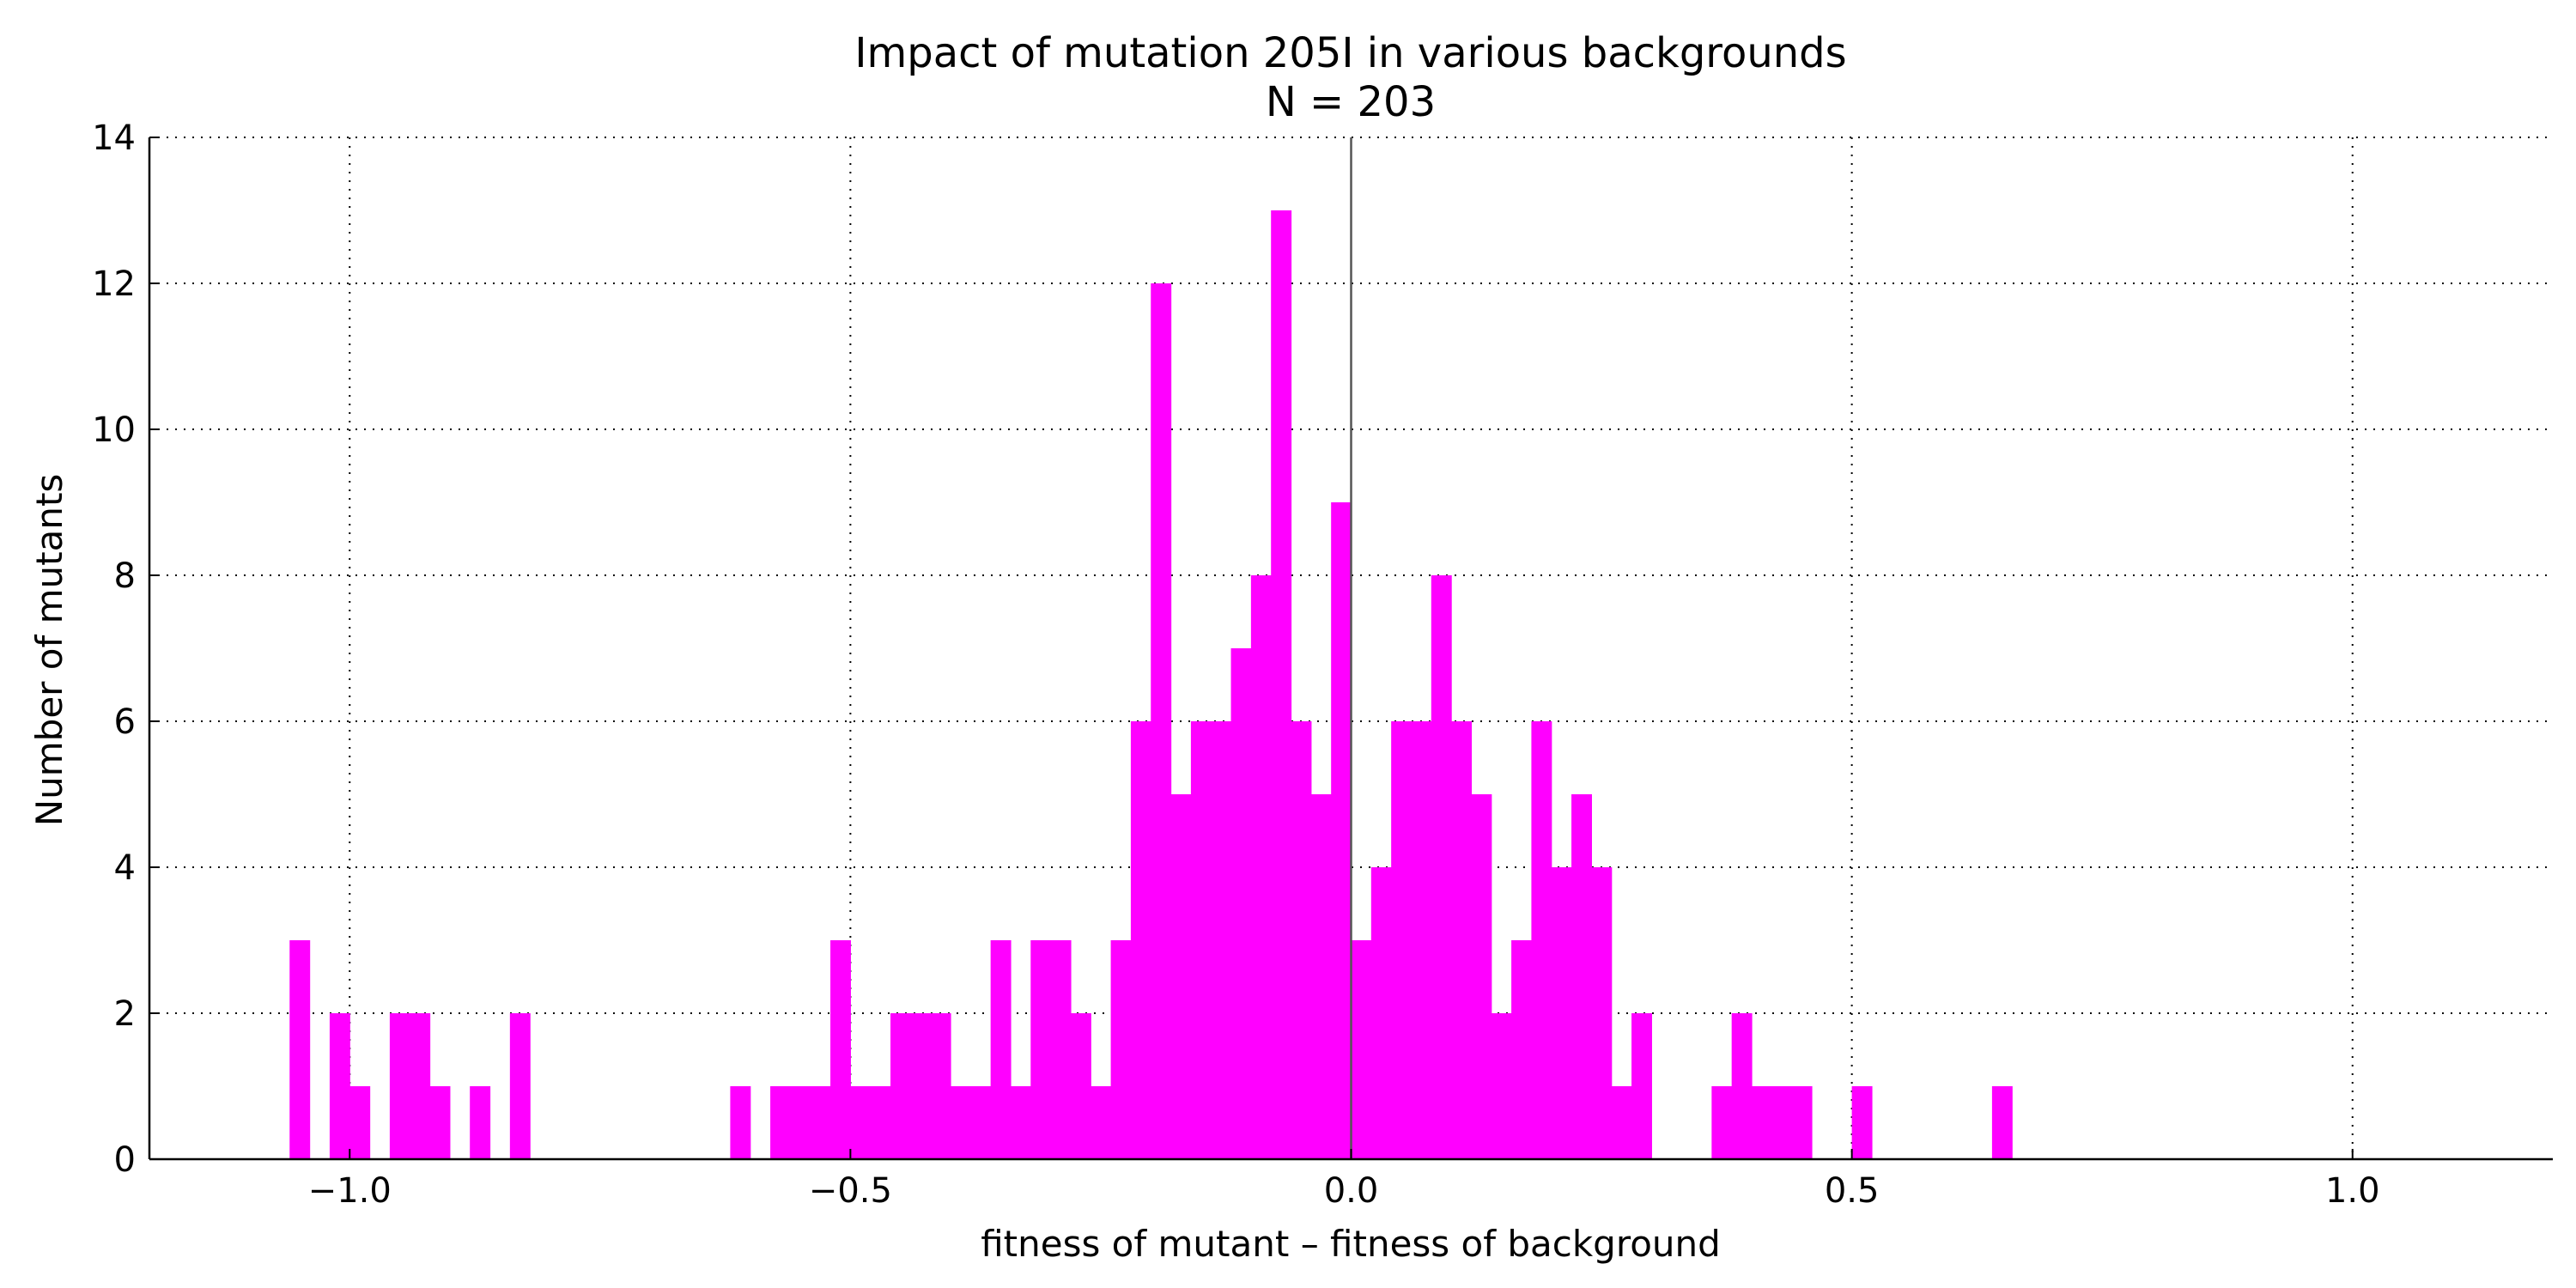 The width and height of the screenshot is (2576, 1288). What do you see at coordinates (125, 1160) in the screenshot?
I see `y-tick-label: 0` at bounding box center [125, 1160].